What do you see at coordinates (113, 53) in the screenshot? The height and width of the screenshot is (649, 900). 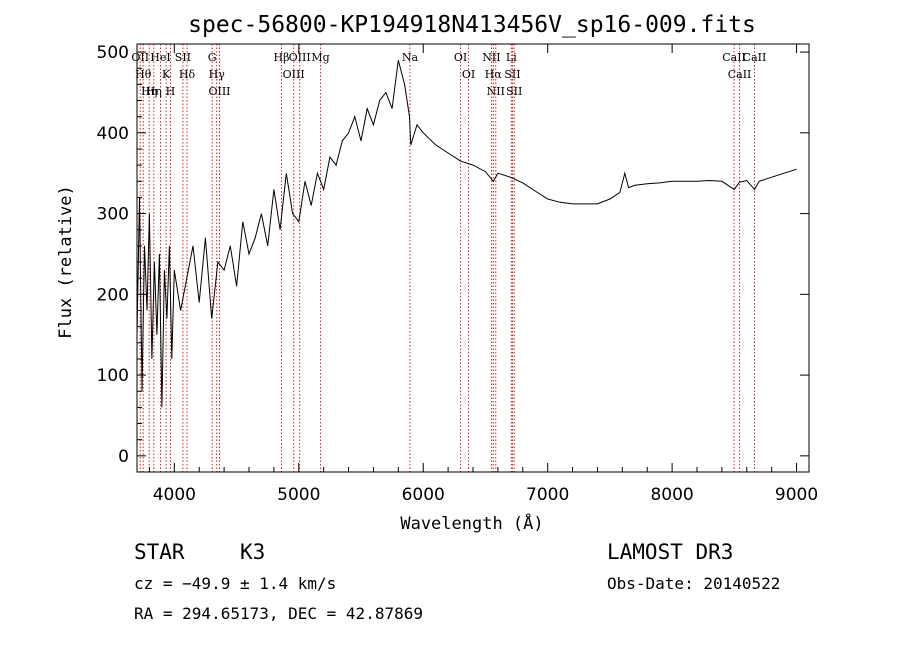 I see `y-tick-label: 500` at bounding box center [113, 53].